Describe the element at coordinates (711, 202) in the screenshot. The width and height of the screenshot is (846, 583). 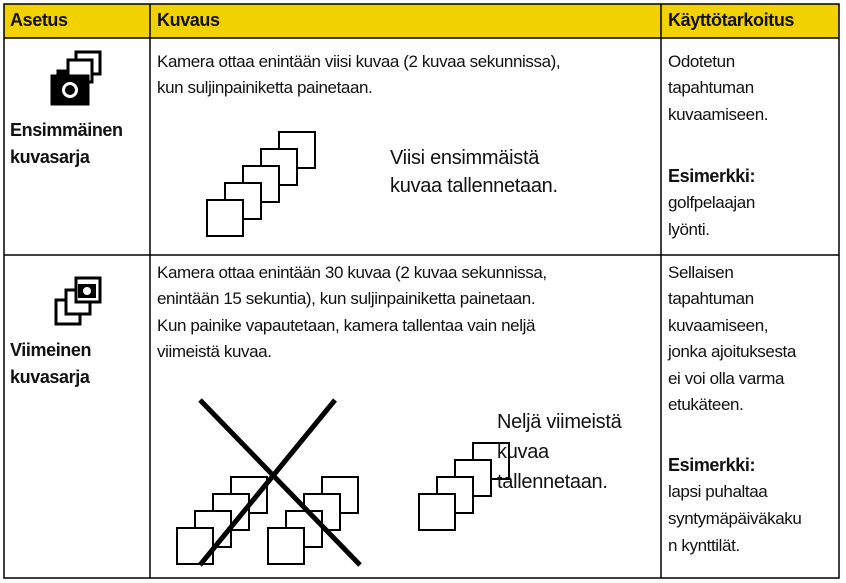
I see `example-line: golfpelaajan` at that location.